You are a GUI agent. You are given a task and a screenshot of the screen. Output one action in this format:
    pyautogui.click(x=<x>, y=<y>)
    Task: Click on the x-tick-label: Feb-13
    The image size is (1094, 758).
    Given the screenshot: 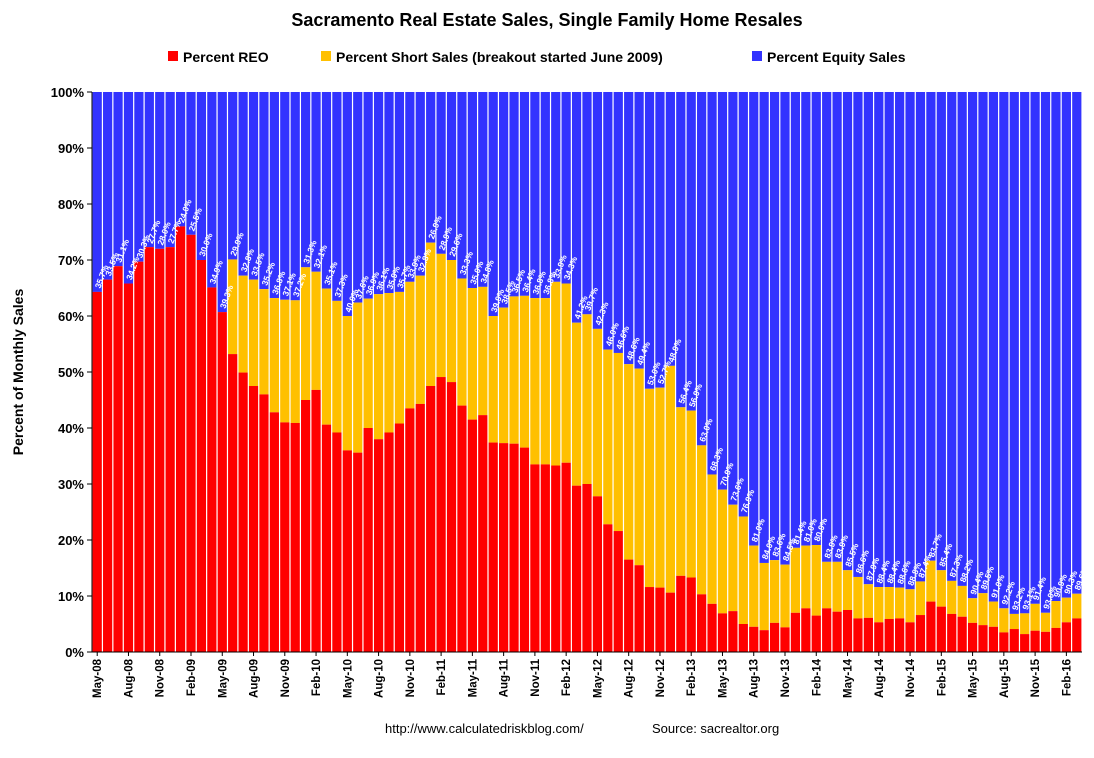 What is the action you would take?
    pyautogui.click(x=692, y=677)
    